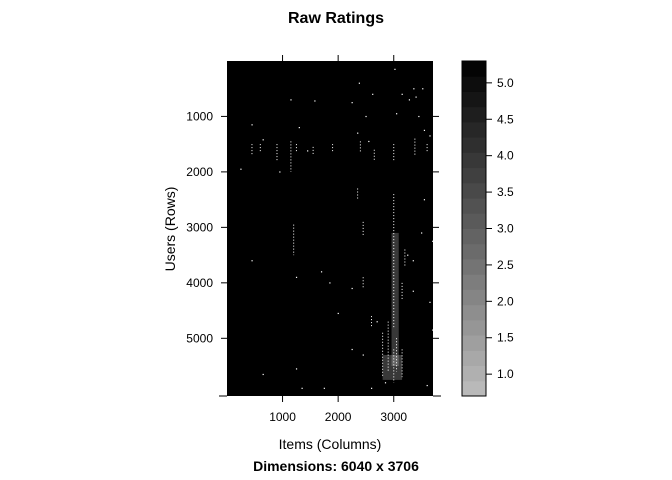 The width and height of the screenshot is (672, 480). Describe the element at coordinates (393, 417) in the screenshot. I see `x-tick-label: 3000` at that location.